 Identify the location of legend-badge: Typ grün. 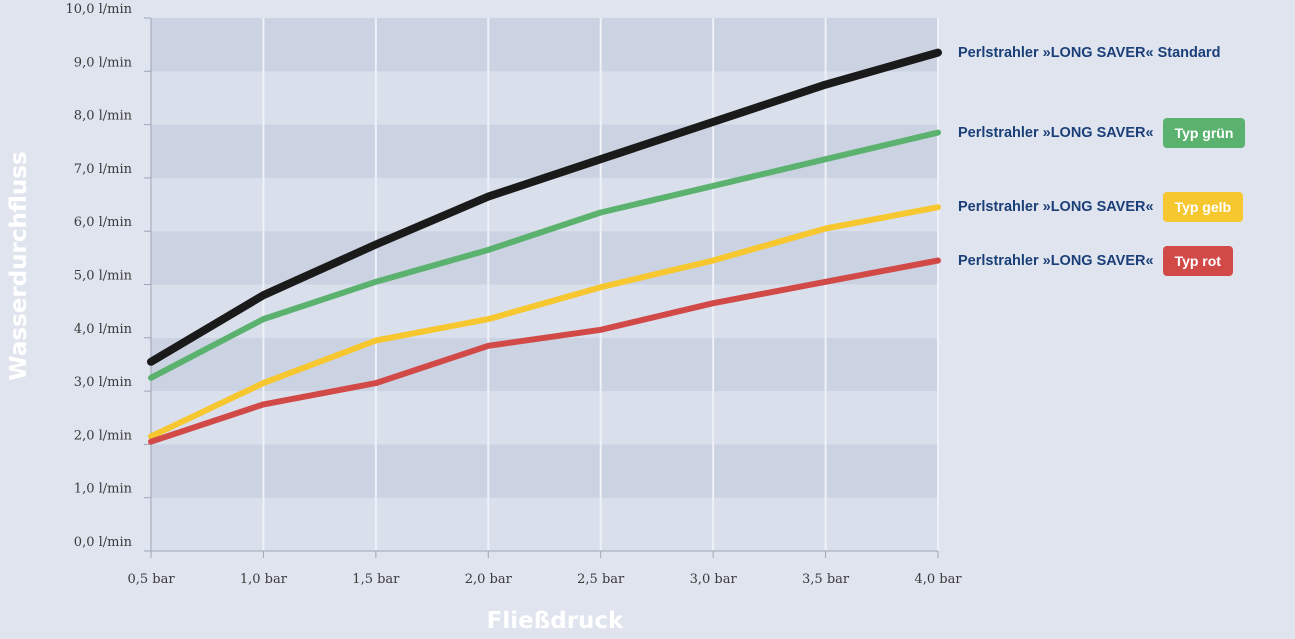
(1204, 132).